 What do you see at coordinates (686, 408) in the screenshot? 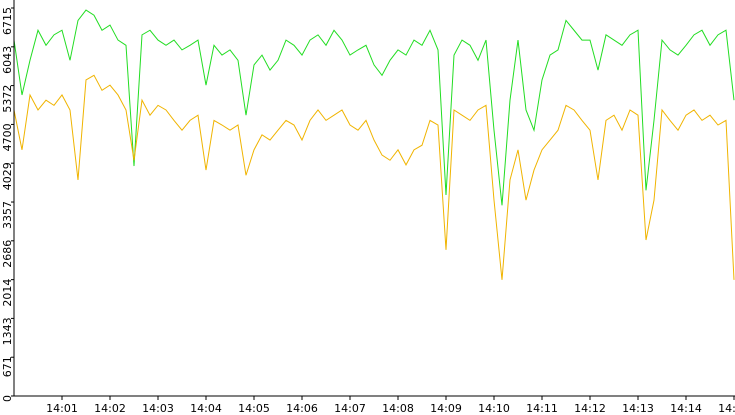
I see `x-tick-label: 14:14` at bounding box center [686, 408].